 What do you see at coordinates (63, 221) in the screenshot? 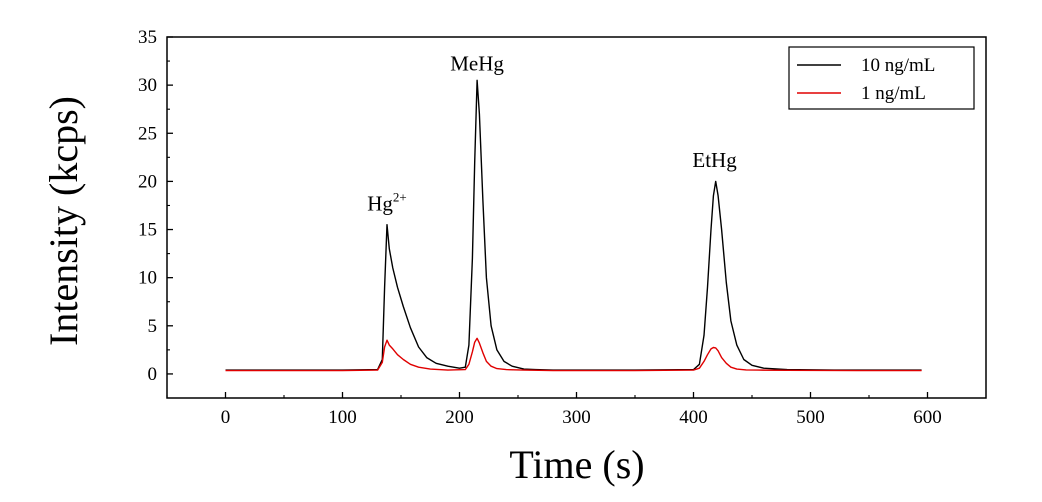
I see `y-axis-title: Intensity (kcps)` at bounding box center [63, 221].